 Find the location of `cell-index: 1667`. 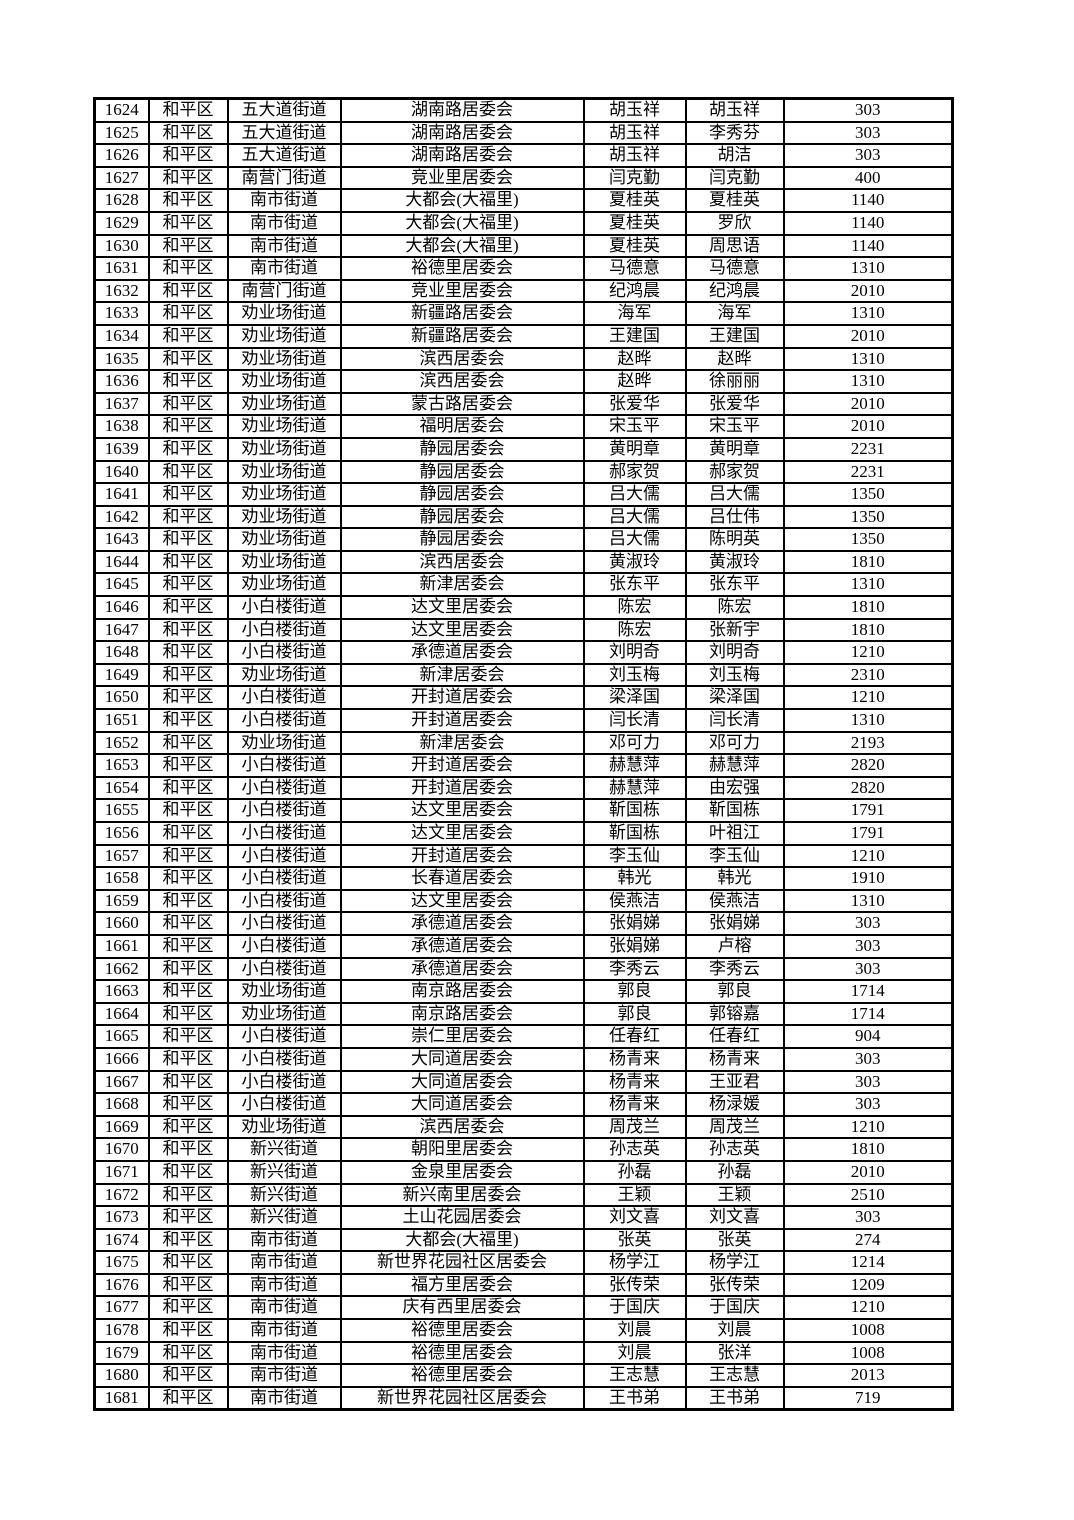

cell-index: 1667 is located at coordinates (121, 1082).